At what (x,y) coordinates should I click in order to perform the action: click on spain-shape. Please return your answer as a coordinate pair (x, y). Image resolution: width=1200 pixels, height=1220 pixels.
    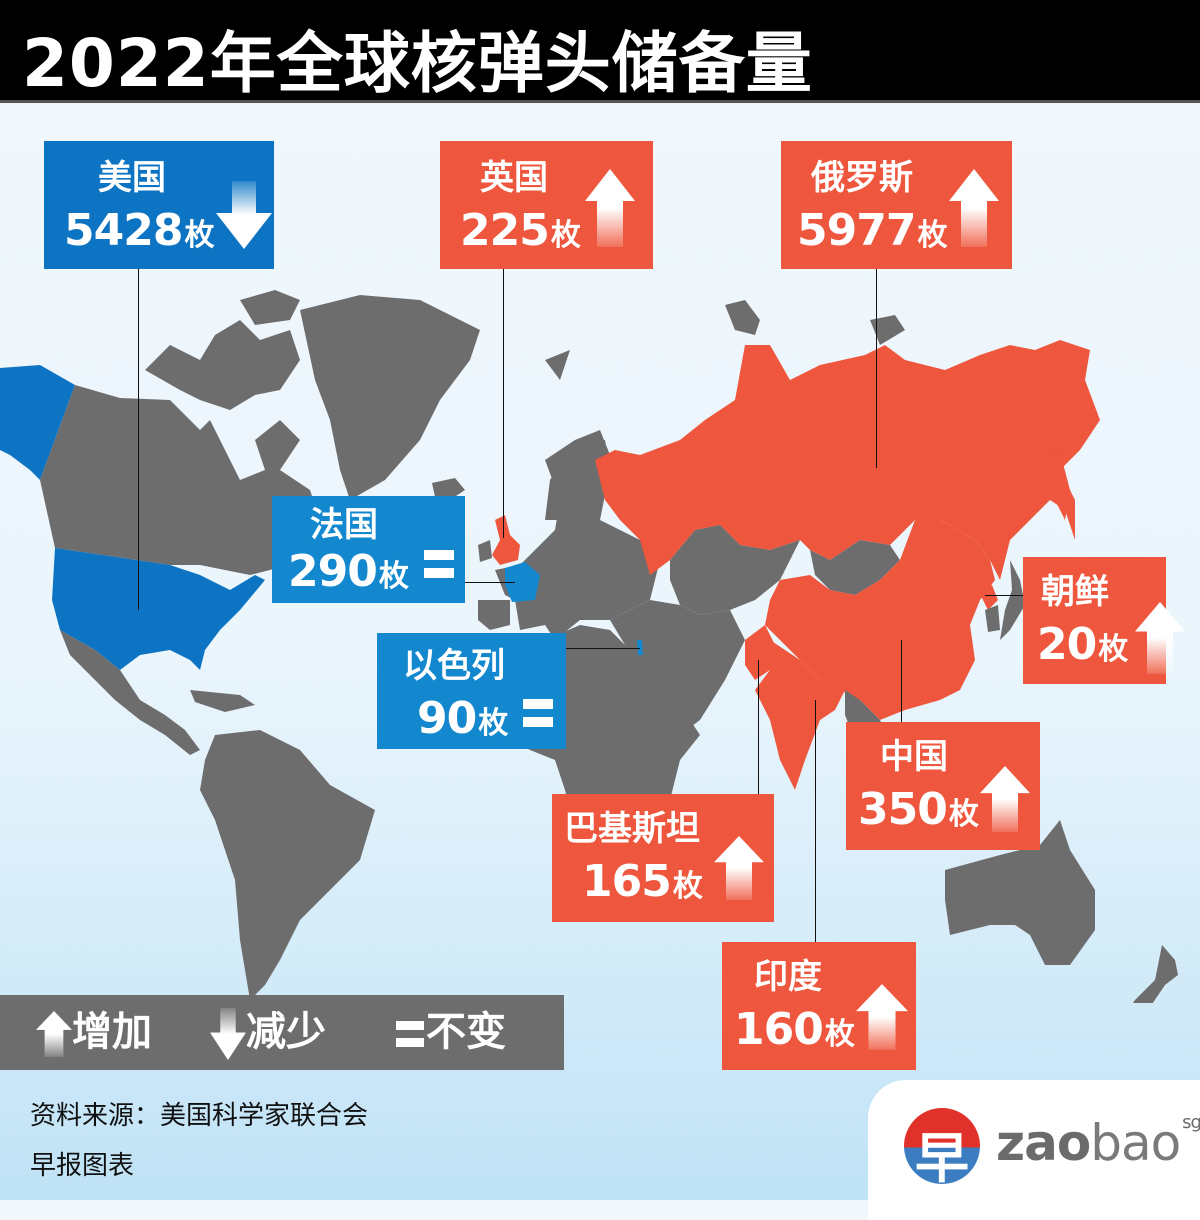
    Looking at the image, I should click on (494, 615).